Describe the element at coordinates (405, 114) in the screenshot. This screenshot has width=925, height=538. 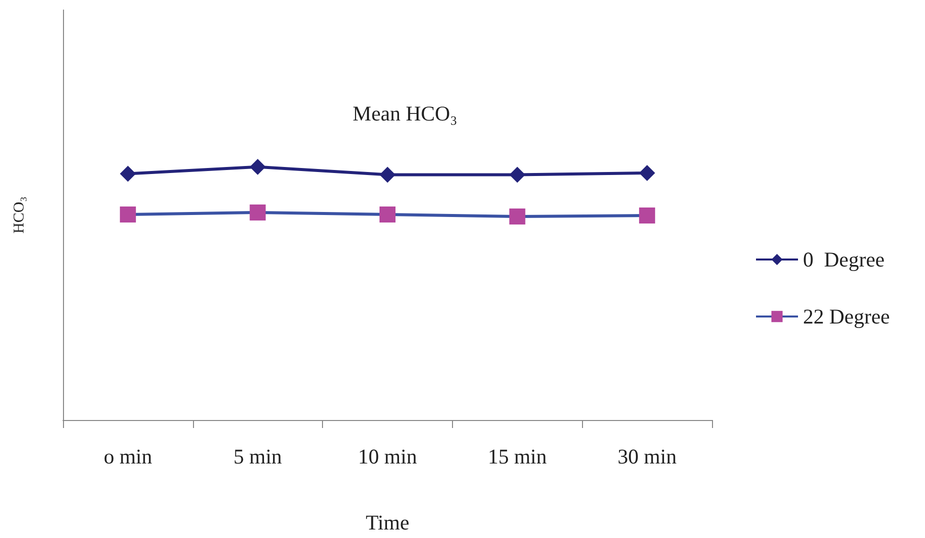
I see `chart-title: Mean HCO₃` at that location.